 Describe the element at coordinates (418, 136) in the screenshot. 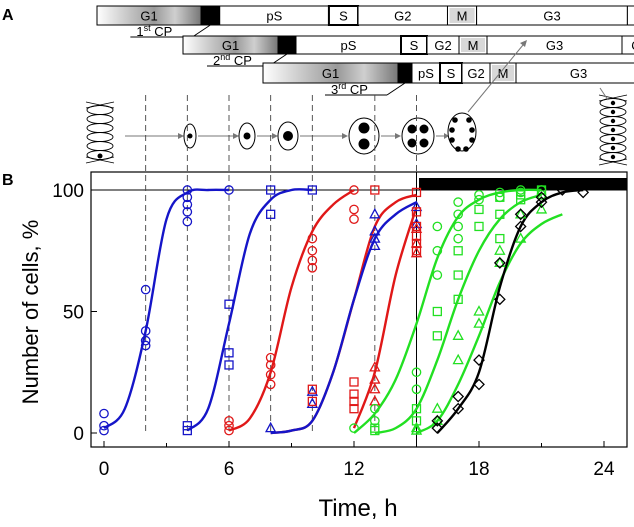

I see `cell-4nuclei` at that location.